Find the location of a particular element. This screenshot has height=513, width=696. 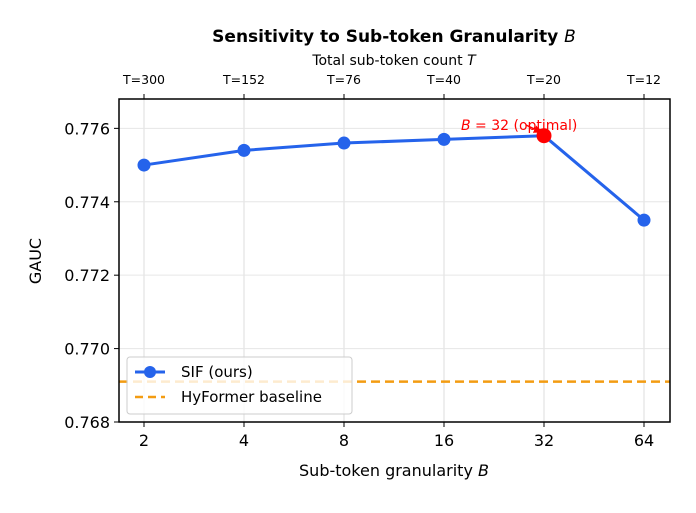

x-tick-label: 16 is located at coordinates (444, 440).